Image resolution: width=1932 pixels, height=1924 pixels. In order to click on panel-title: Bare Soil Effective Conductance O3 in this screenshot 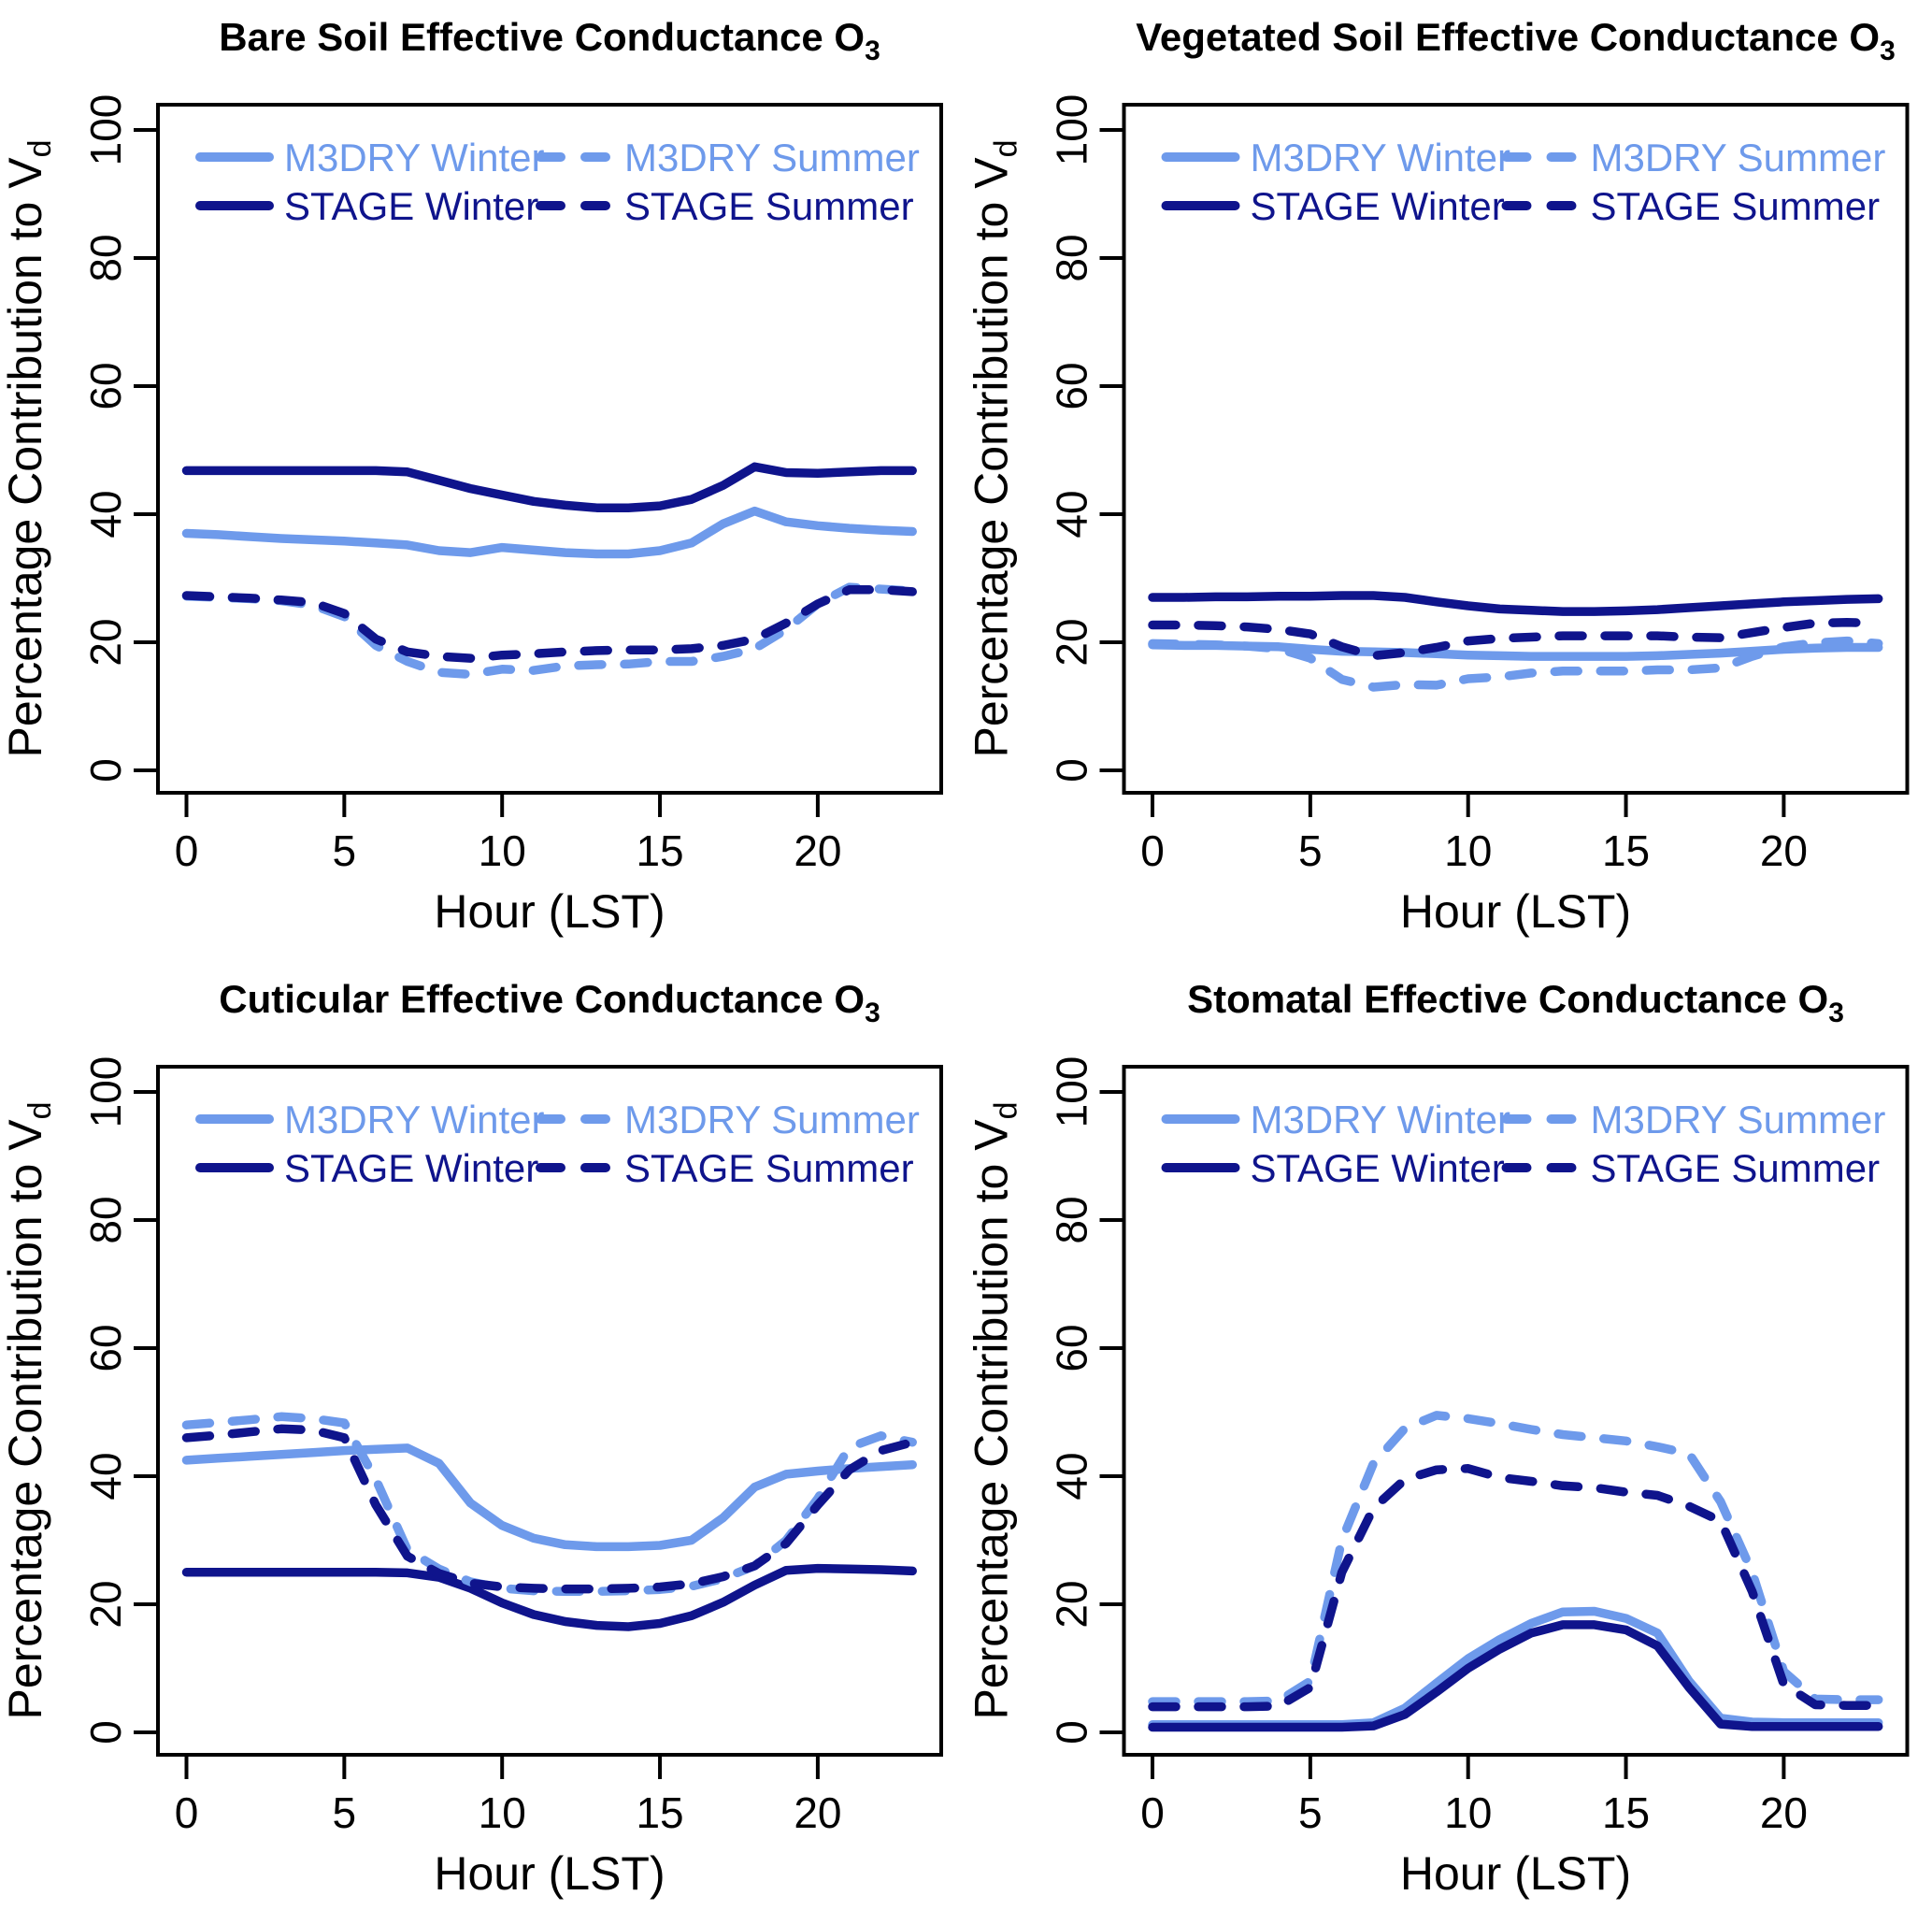, I will do `click(549, 40)`.